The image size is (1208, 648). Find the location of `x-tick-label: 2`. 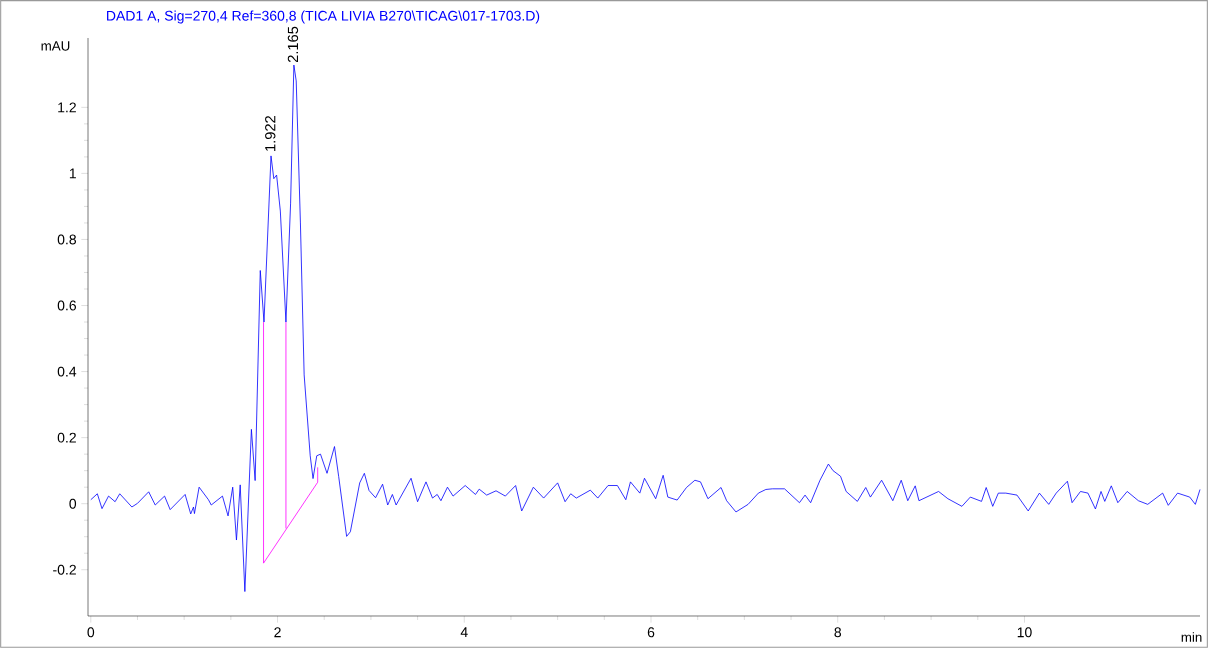

x-tick-label: 2 is located at coordinates (277, 632).